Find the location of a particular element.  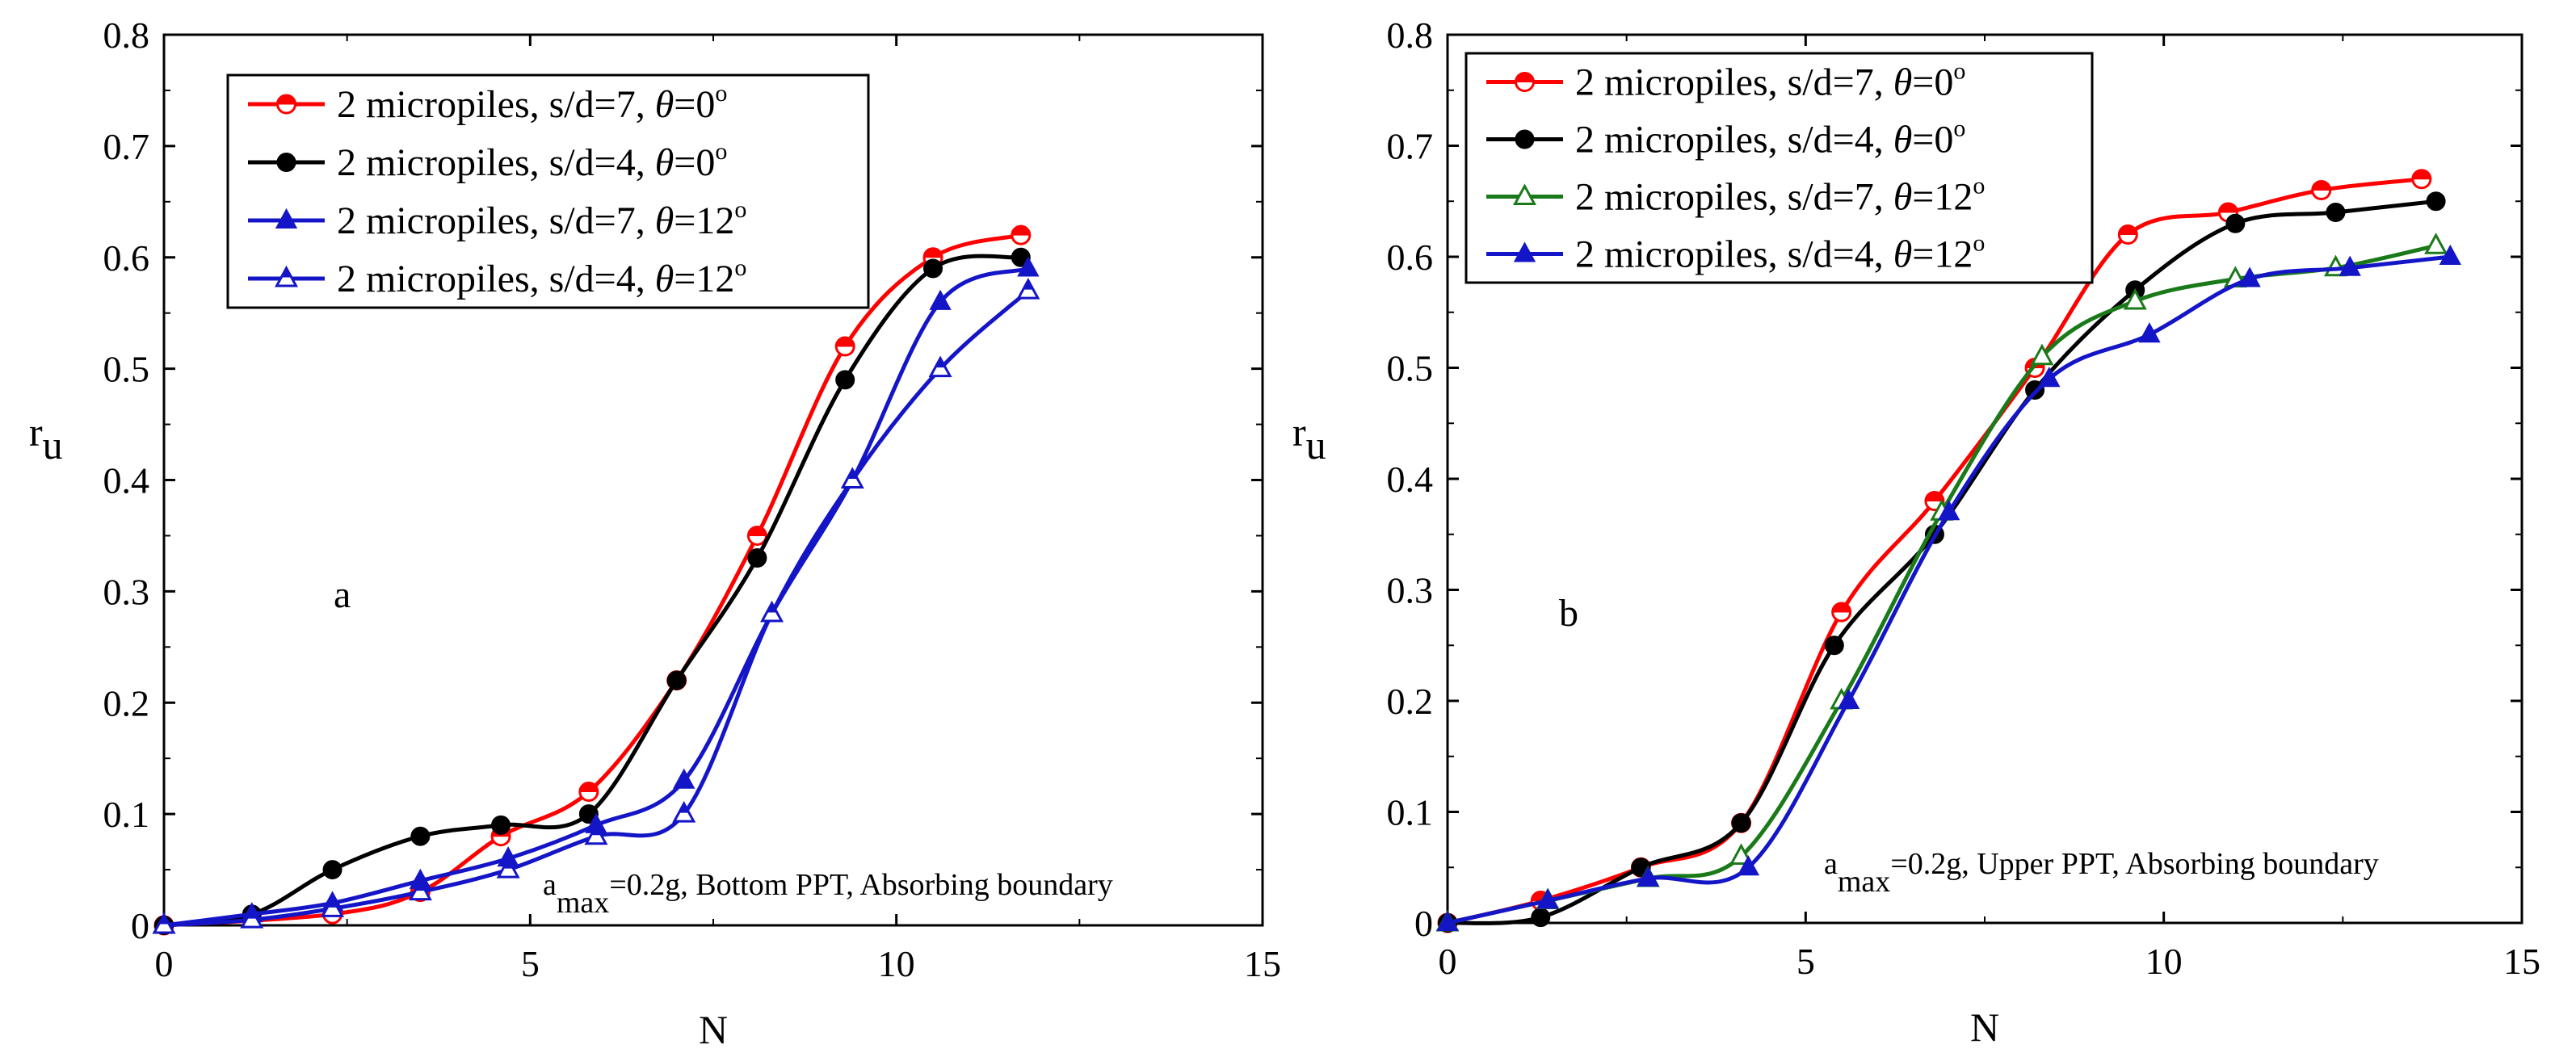

y-tick-label: 0.6 is located at coordinates (127, 258).